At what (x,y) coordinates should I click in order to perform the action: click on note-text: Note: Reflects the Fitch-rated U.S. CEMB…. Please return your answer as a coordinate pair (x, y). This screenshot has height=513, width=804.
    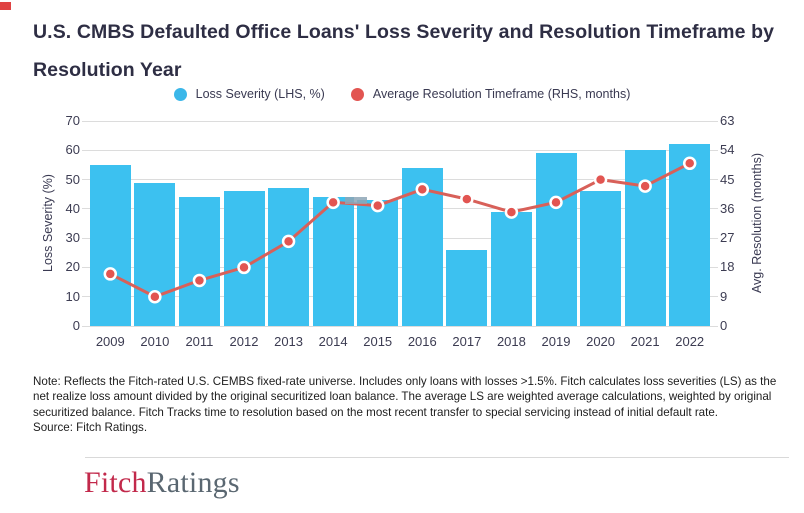
    Looking at the image, I should click on (405, 397).